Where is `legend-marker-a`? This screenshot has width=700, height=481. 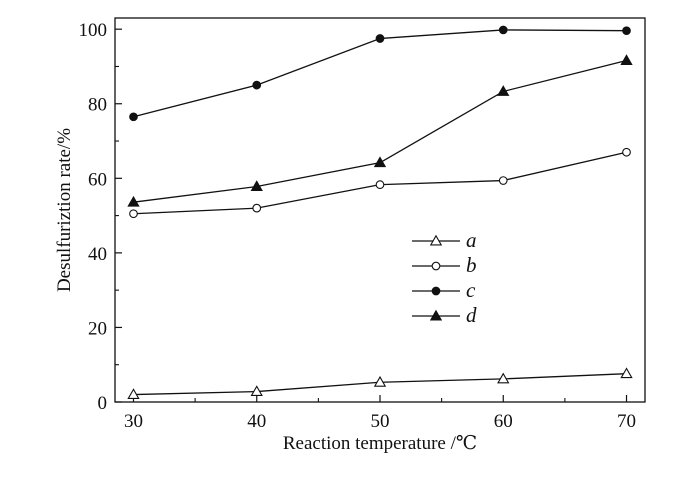
legend-marker-a is located at coordinates (436, 240).